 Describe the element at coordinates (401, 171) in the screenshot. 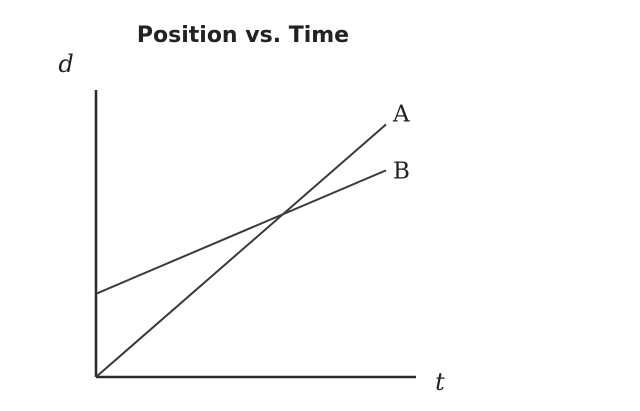

I see `series-label-b: B` at that location.